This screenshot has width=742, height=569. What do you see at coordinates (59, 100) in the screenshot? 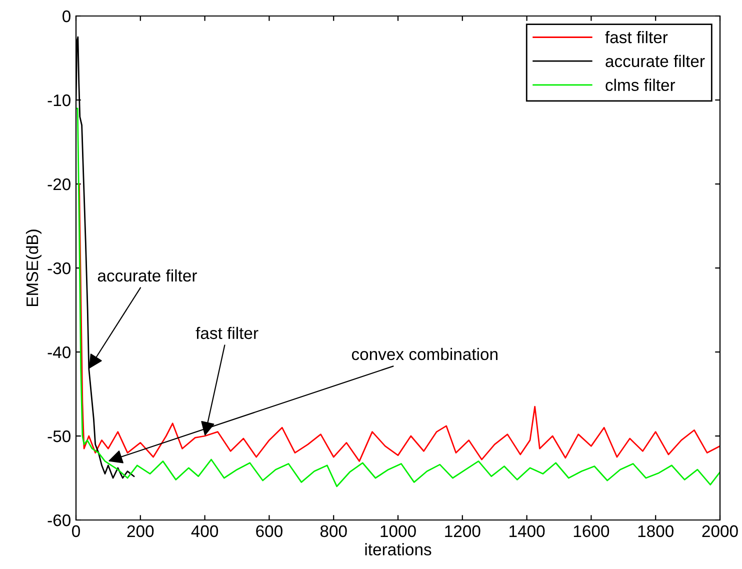
I see `y-tick-label: -10` at bounding box center [59, 100].